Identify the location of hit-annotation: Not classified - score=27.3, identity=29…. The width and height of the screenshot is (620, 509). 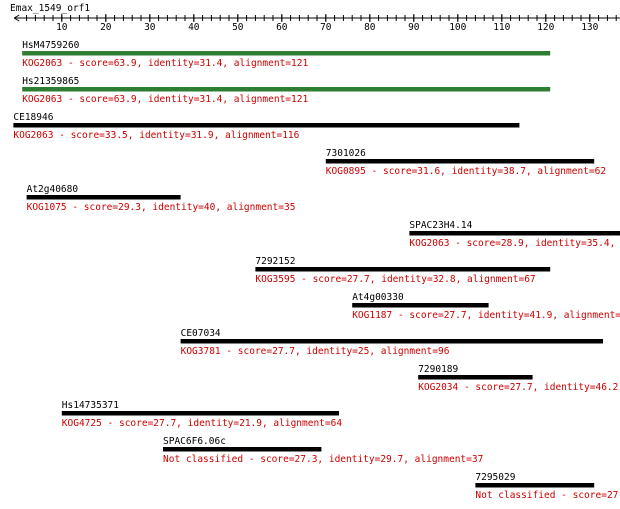
(323, 459).